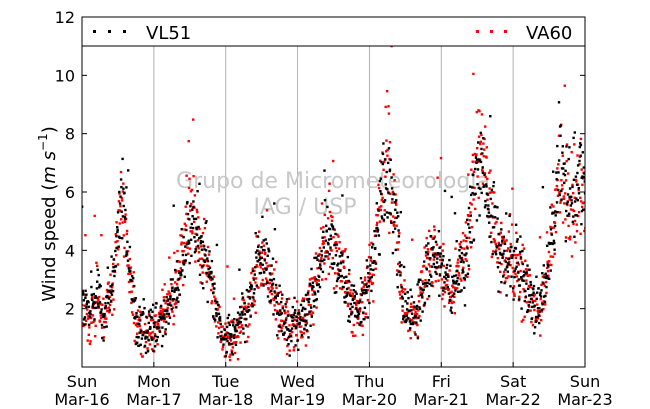 The width and height of the screenshot is (650, 409). What do you see at coordinates (333, 31) in the screenshot?
I see `legend: VL51 VA60` at bounding box center [333, 31].